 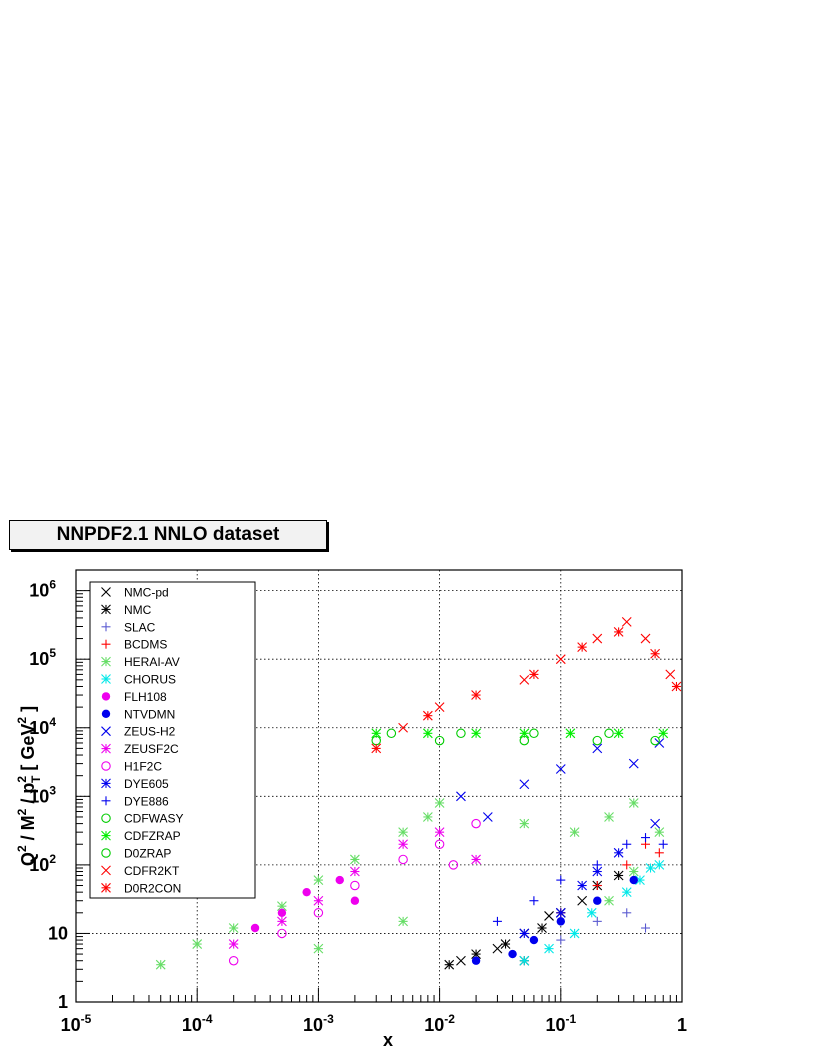 I want to click on y-tick-label: 10, so click(x=58, y=933).